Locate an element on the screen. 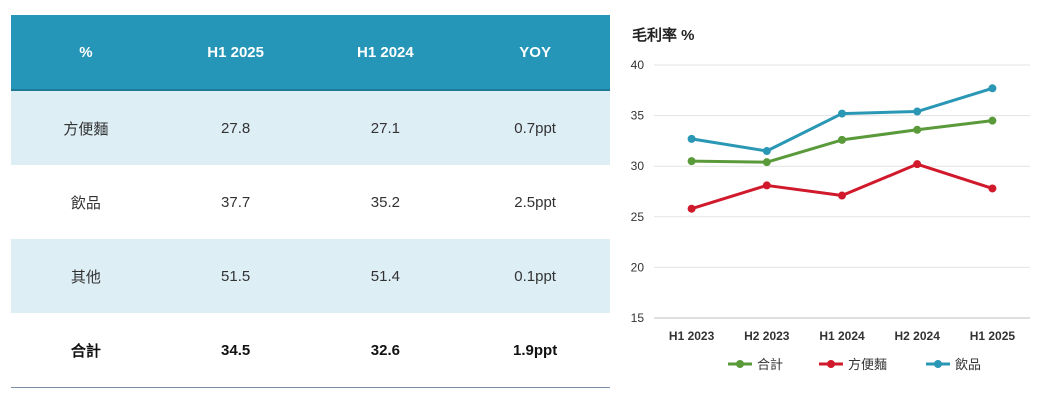  x-tick-label: H2 2024 is located at coordinates (918, 336).